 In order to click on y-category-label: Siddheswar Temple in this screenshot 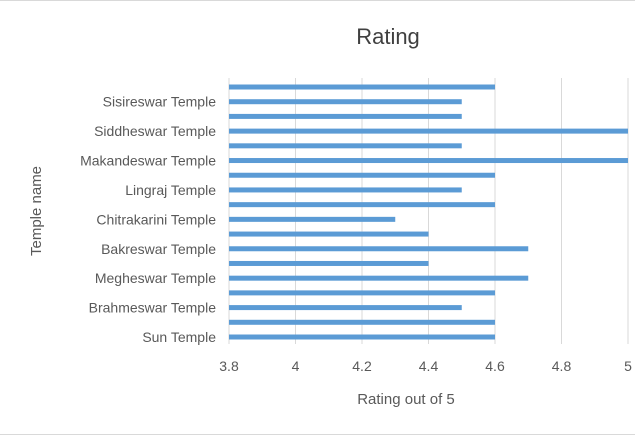, I will do `click(155, 131)`.